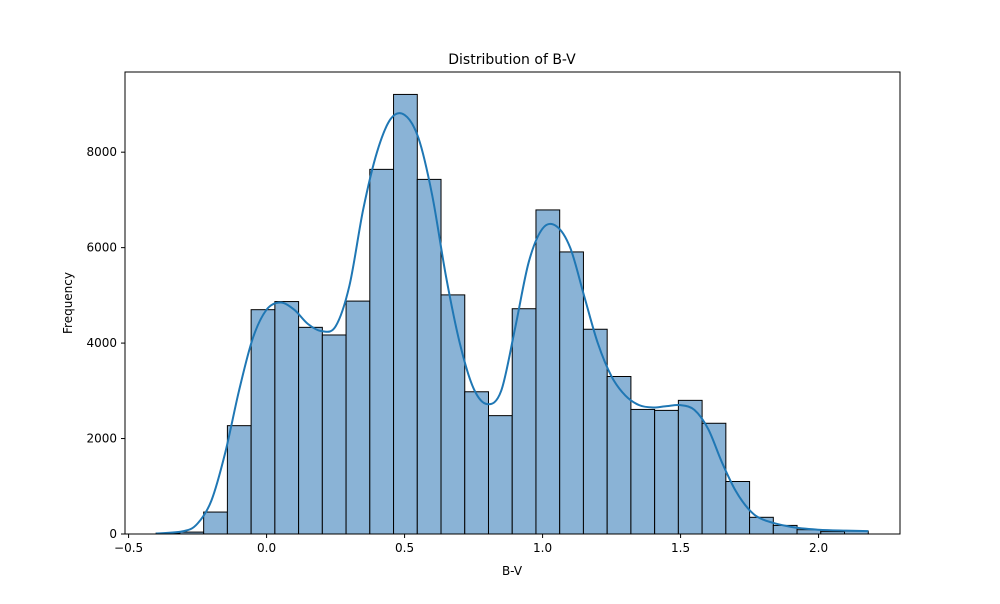 This screenshot has width=1000, height=604. What do you see at coordinates (680, 548) in the screenshot?
I see `x-tick-label: 1.5` at bounding box center [680, 548].